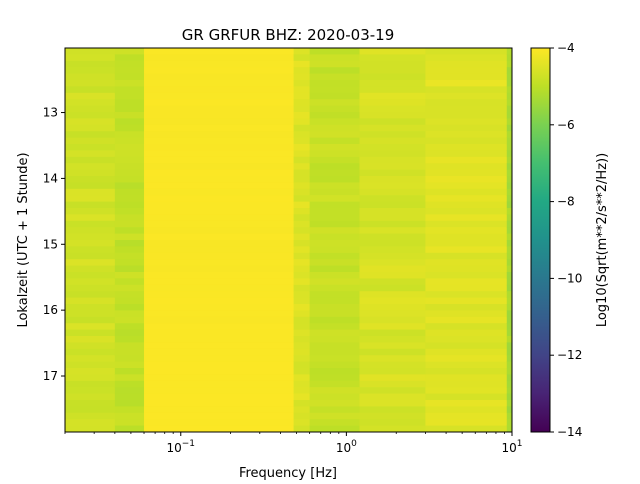 This screenshot has height=484, width=640. I want to click on colorbar, so click(540, 240).